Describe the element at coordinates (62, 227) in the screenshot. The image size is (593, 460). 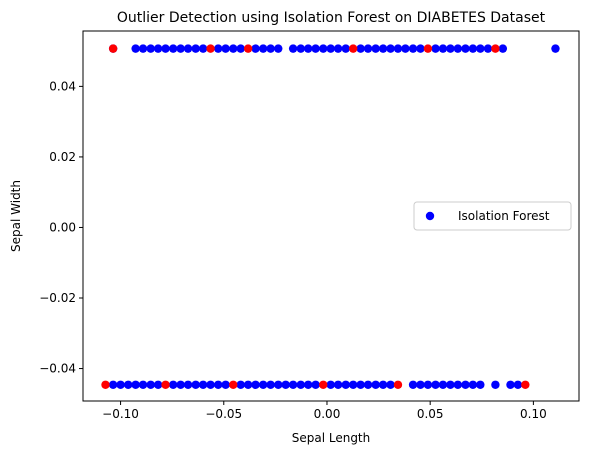
I see `y-tick-label: 0.00` at that location.